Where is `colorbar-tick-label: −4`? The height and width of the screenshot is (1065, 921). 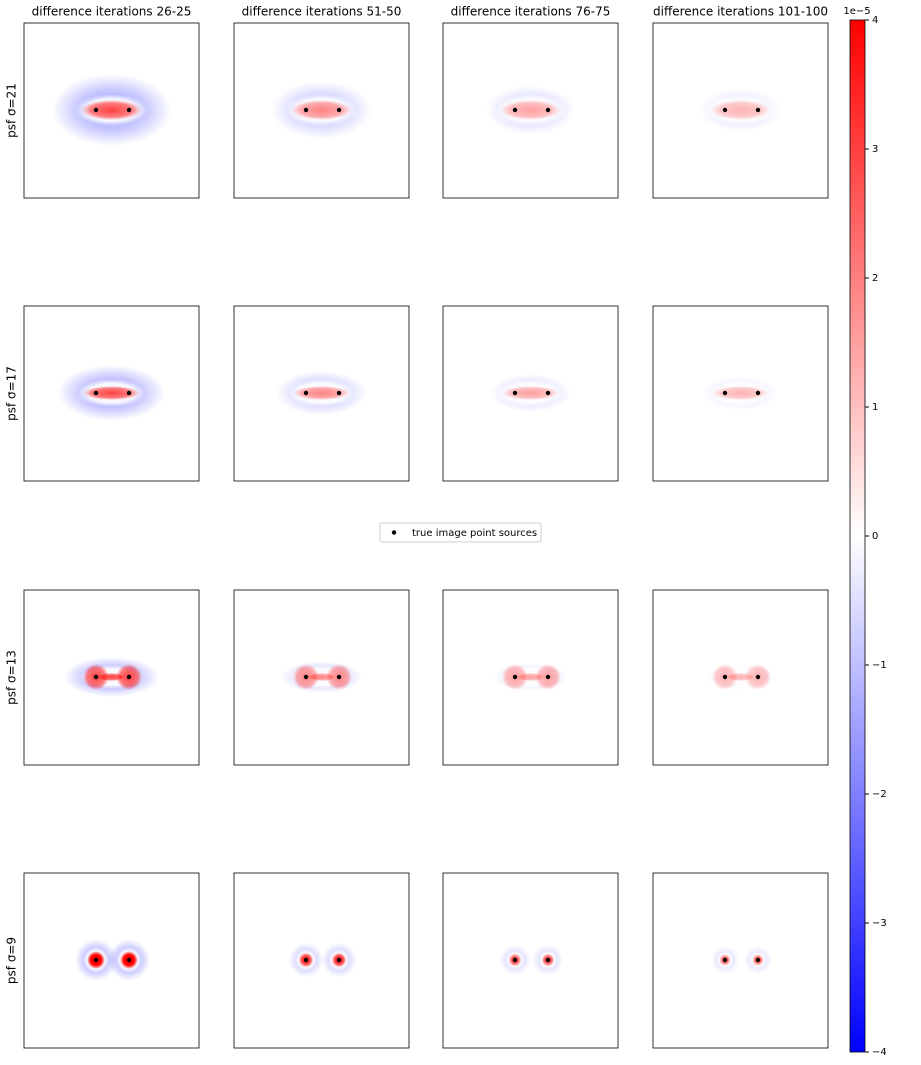
colorbar-tick-label: −4 is located at coordinates (879, 1052).